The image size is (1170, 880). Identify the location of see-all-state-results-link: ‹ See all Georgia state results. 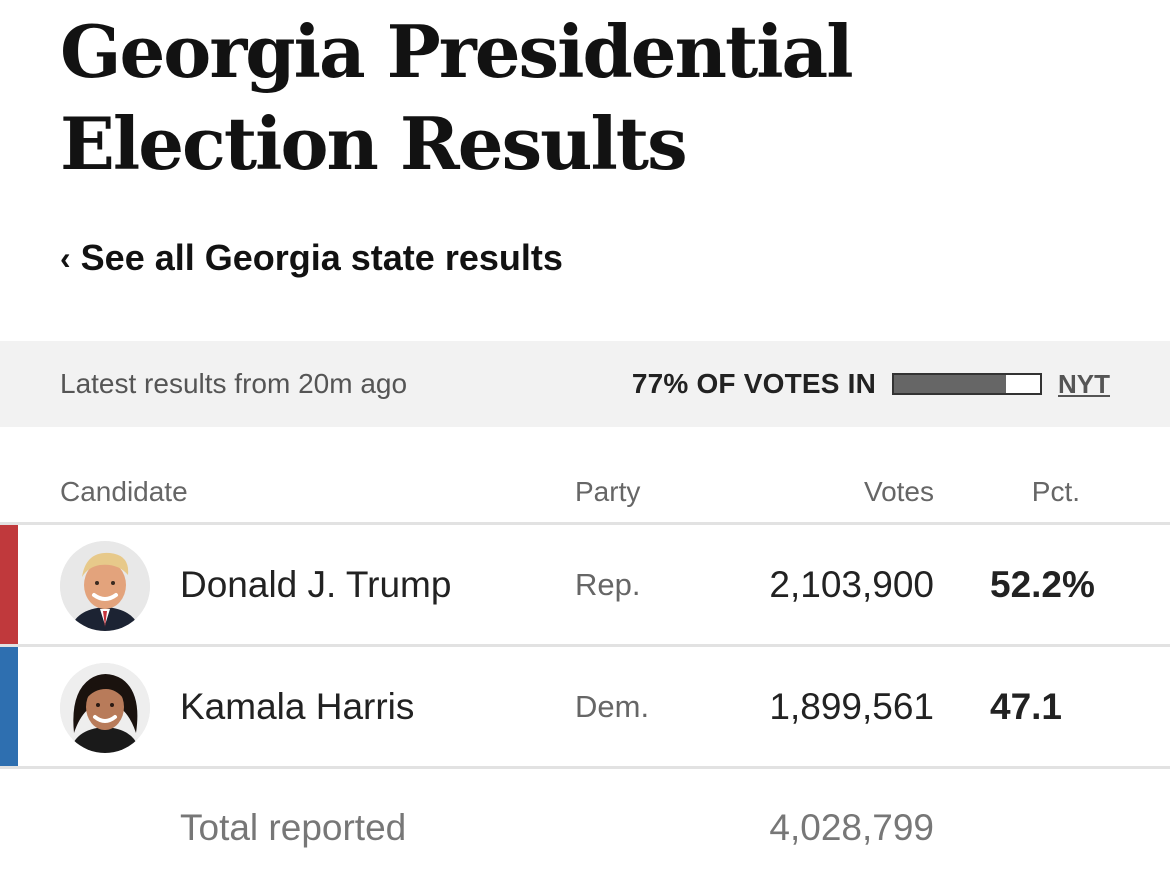
(311, 258).